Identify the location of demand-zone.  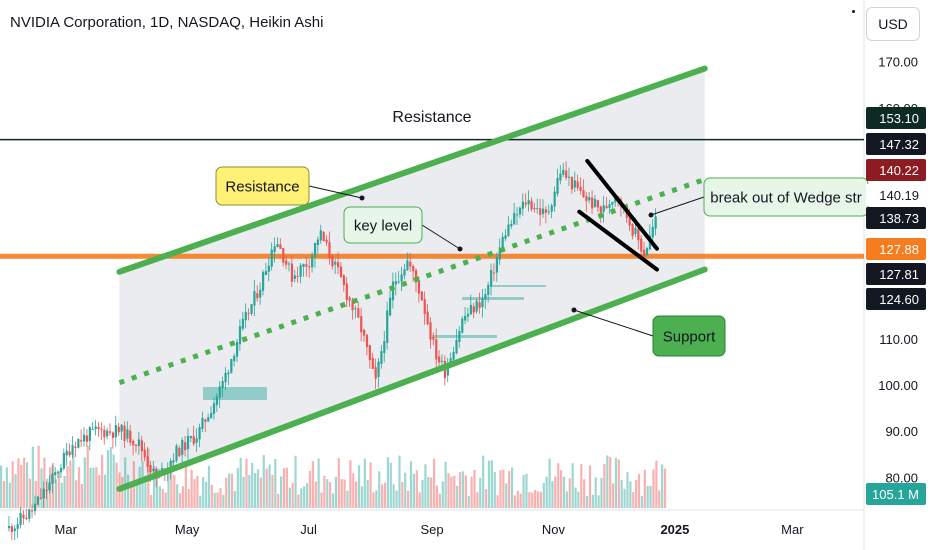
(493, 298).